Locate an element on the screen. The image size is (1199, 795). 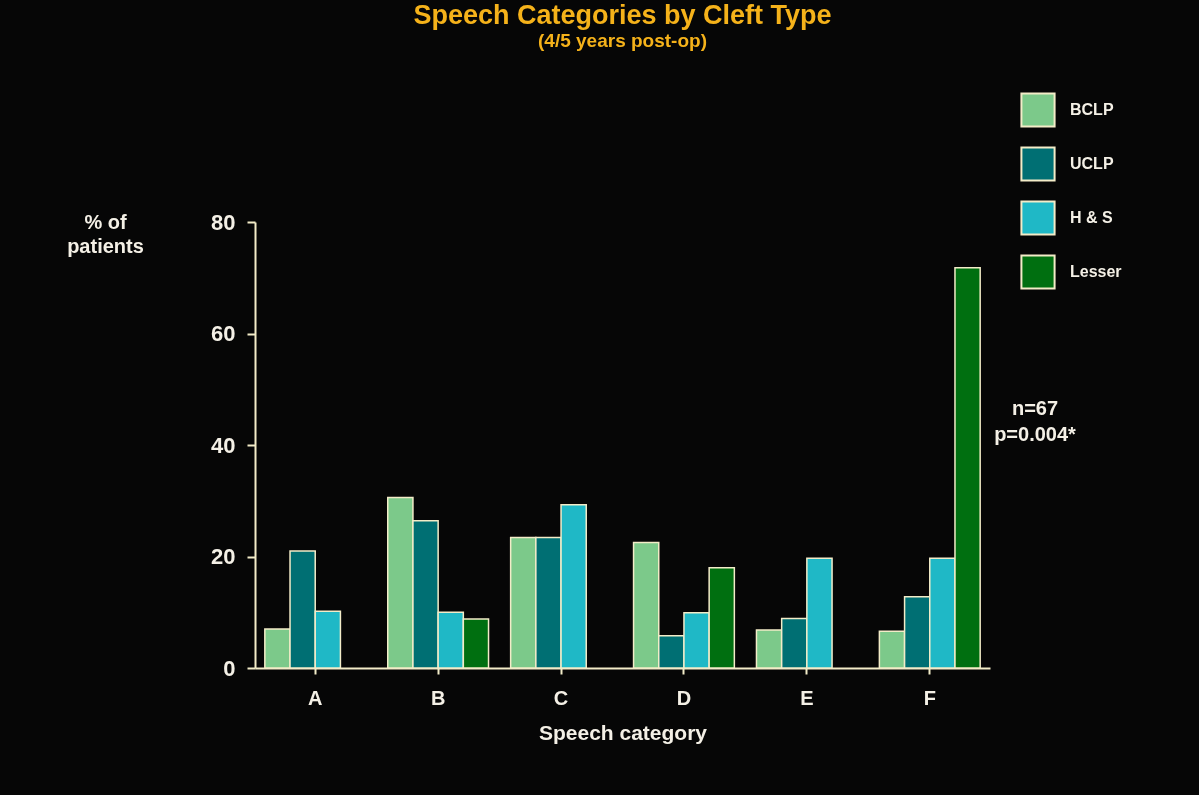
text: p=0.004* is located at coordinates (1035, 434).